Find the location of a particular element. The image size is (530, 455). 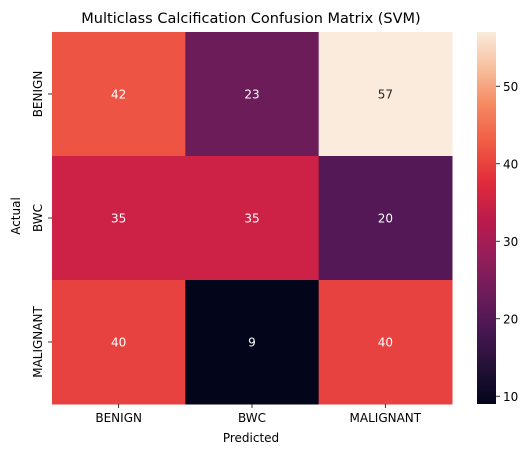

cell-value-label: 42 is located at coordinates (118, 95).